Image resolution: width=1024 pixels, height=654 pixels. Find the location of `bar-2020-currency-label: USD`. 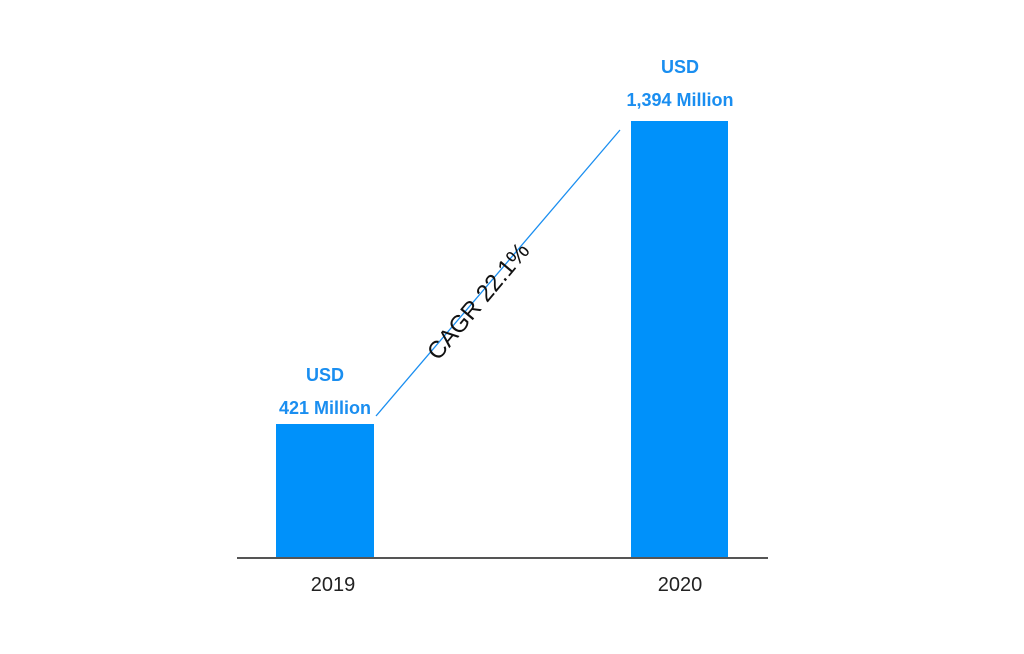

bar-2020-currency-label: USD is located at coordinates (679, 67).